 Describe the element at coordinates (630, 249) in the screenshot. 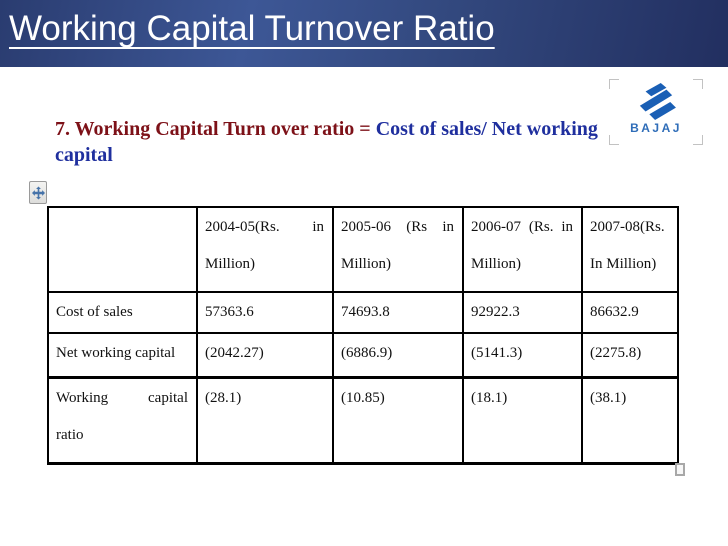

I see `header-cell-2007-08: 2007-08(Rs. In Million)` at that location.